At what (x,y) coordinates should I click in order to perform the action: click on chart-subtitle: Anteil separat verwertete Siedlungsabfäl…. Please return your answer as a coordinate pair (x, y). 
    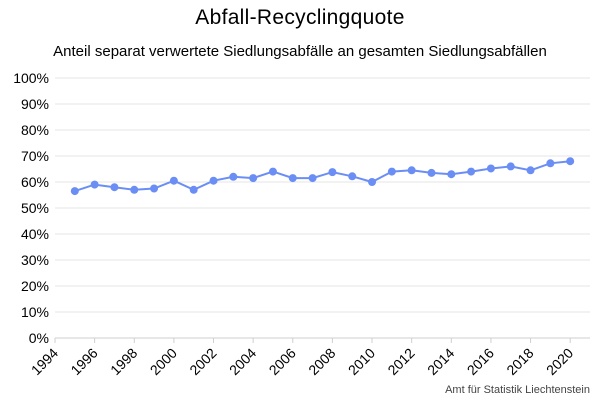
    Looking at the image, I should click on (300, 51).